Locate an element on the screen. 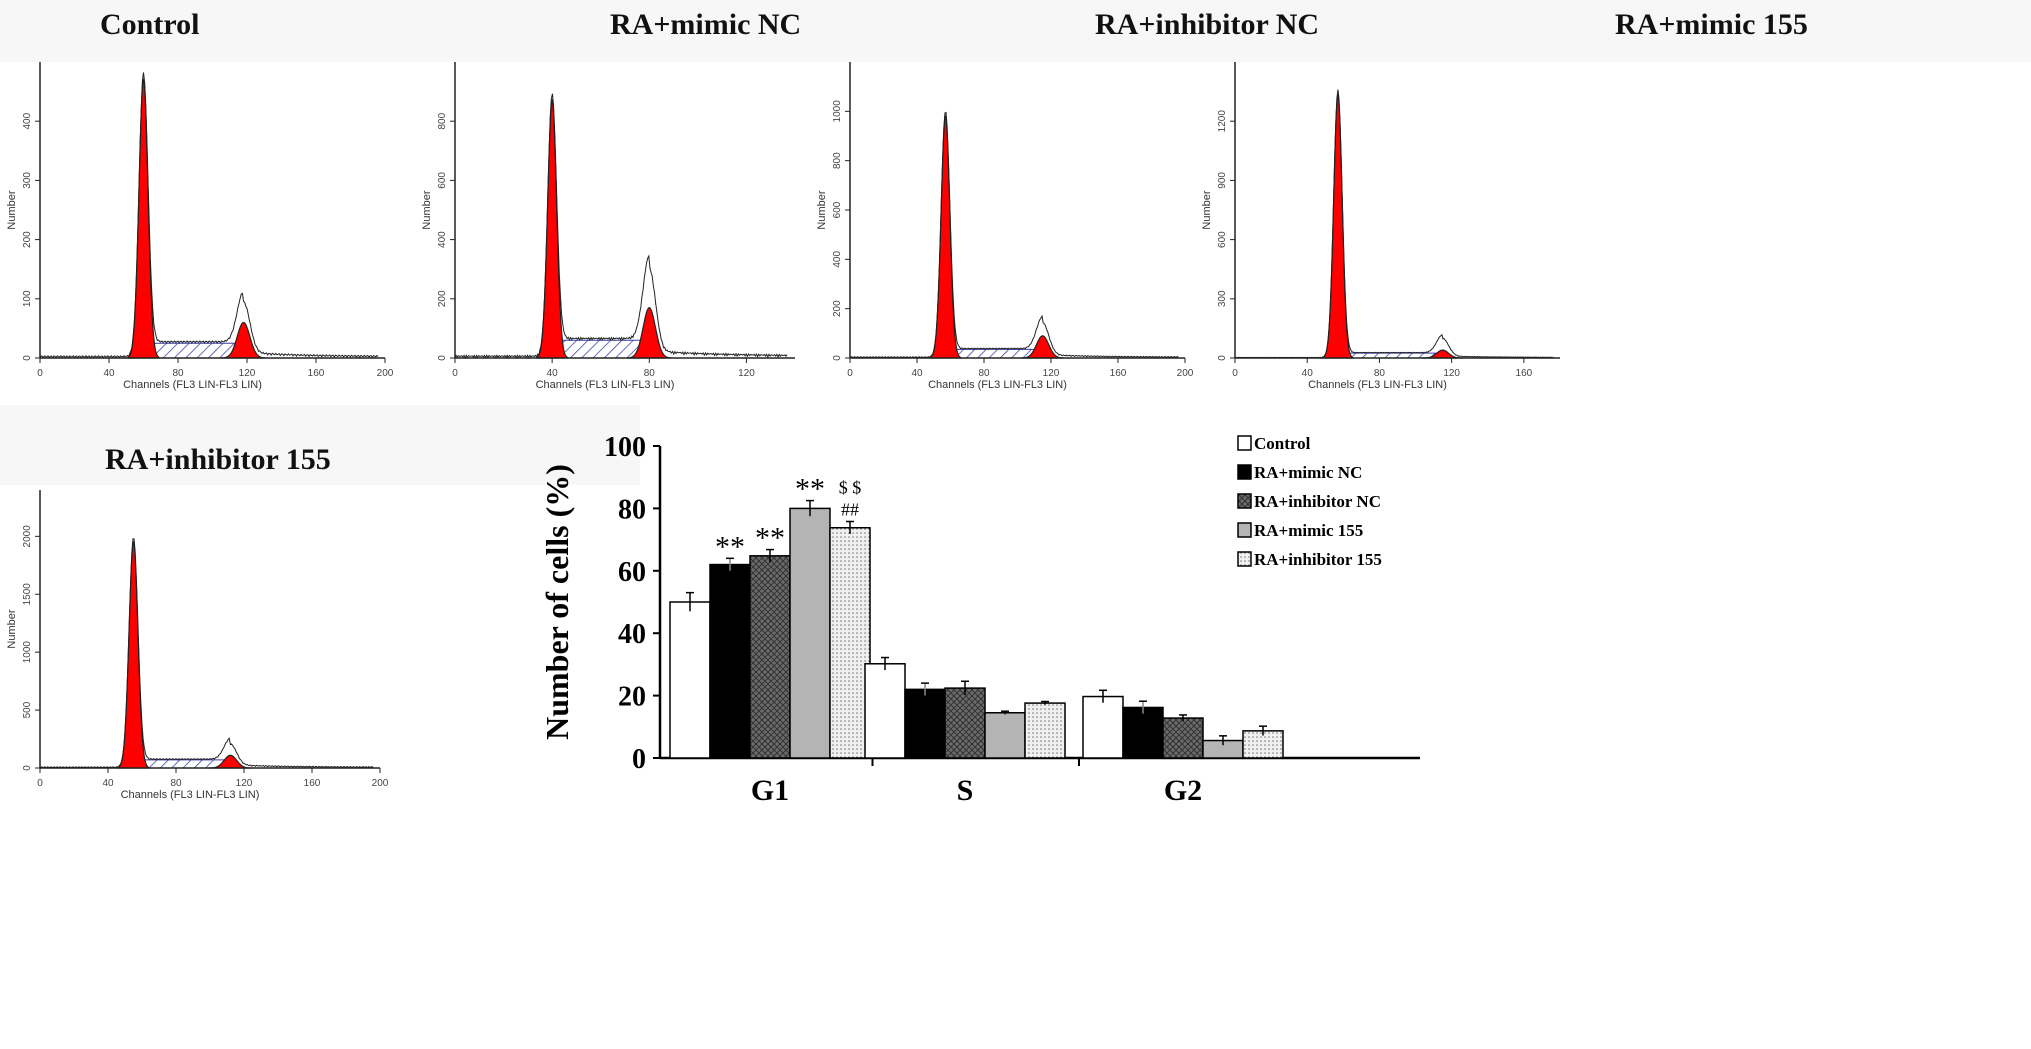  panel-title-mimic-nc: RA+mimic NC is located at coordinates (706, 24).